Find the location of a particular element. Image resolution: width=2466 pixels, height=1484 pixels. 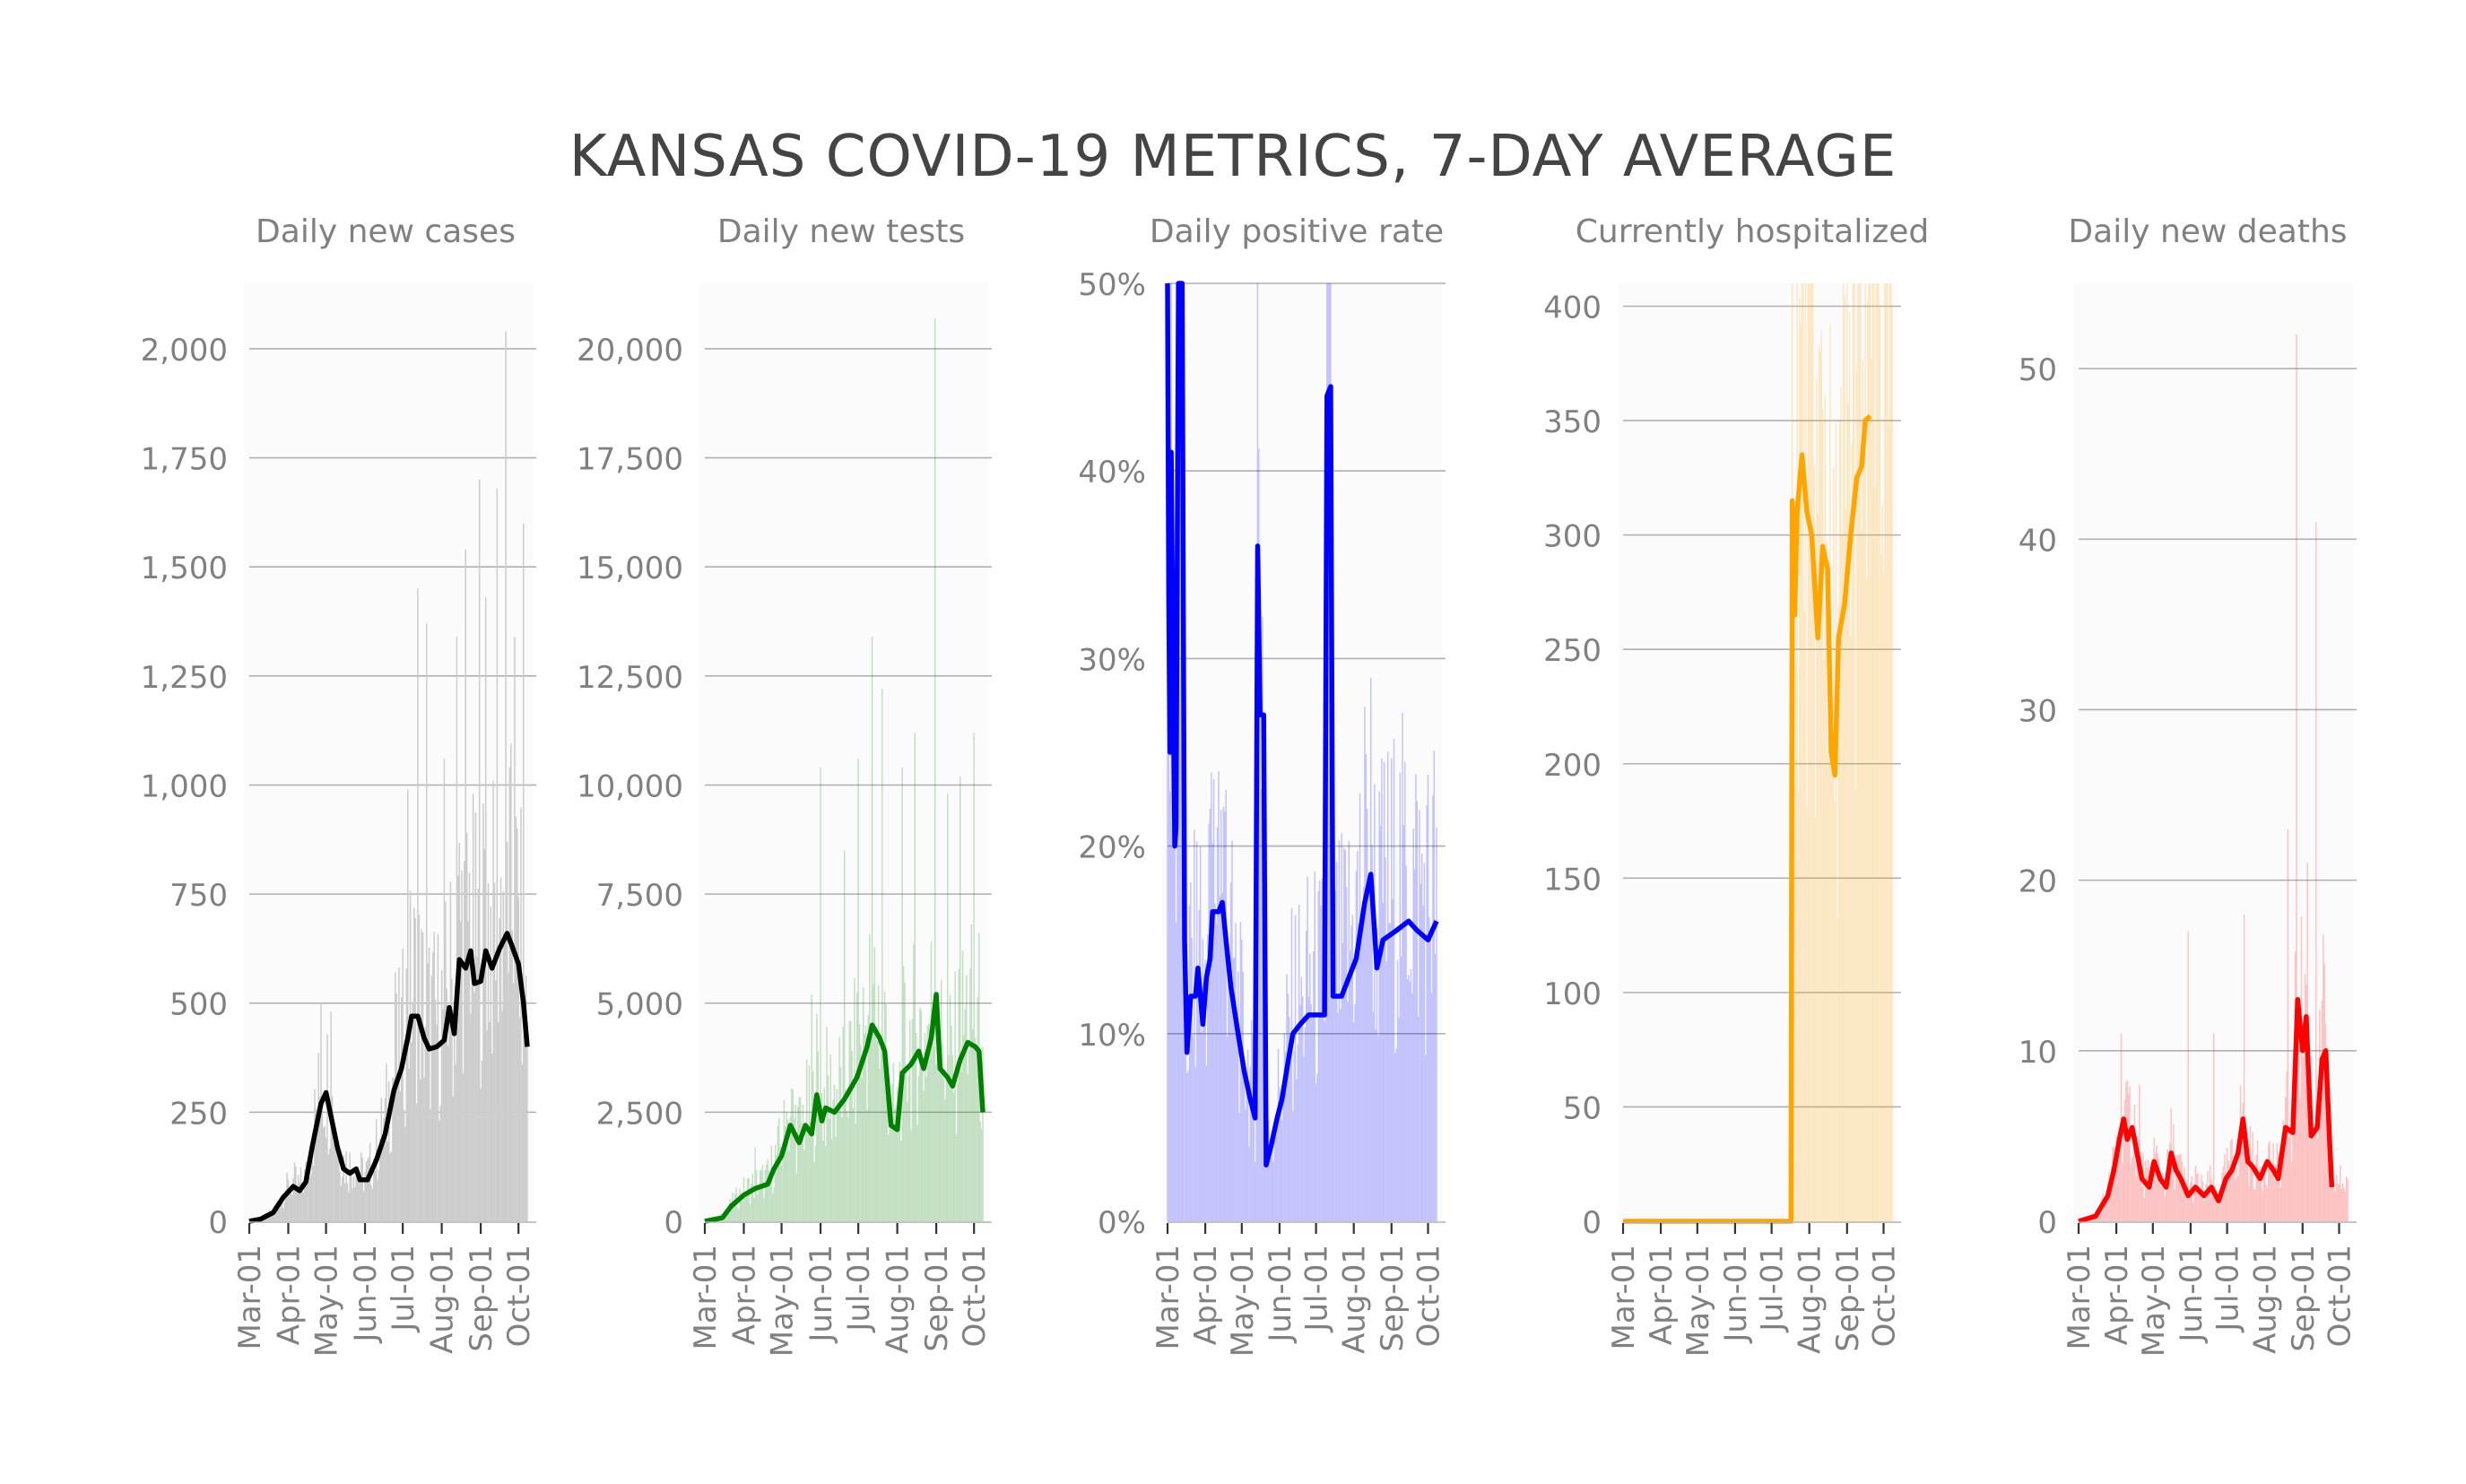

y-tick-label: 1,750 is located at coordinates (184, 460).